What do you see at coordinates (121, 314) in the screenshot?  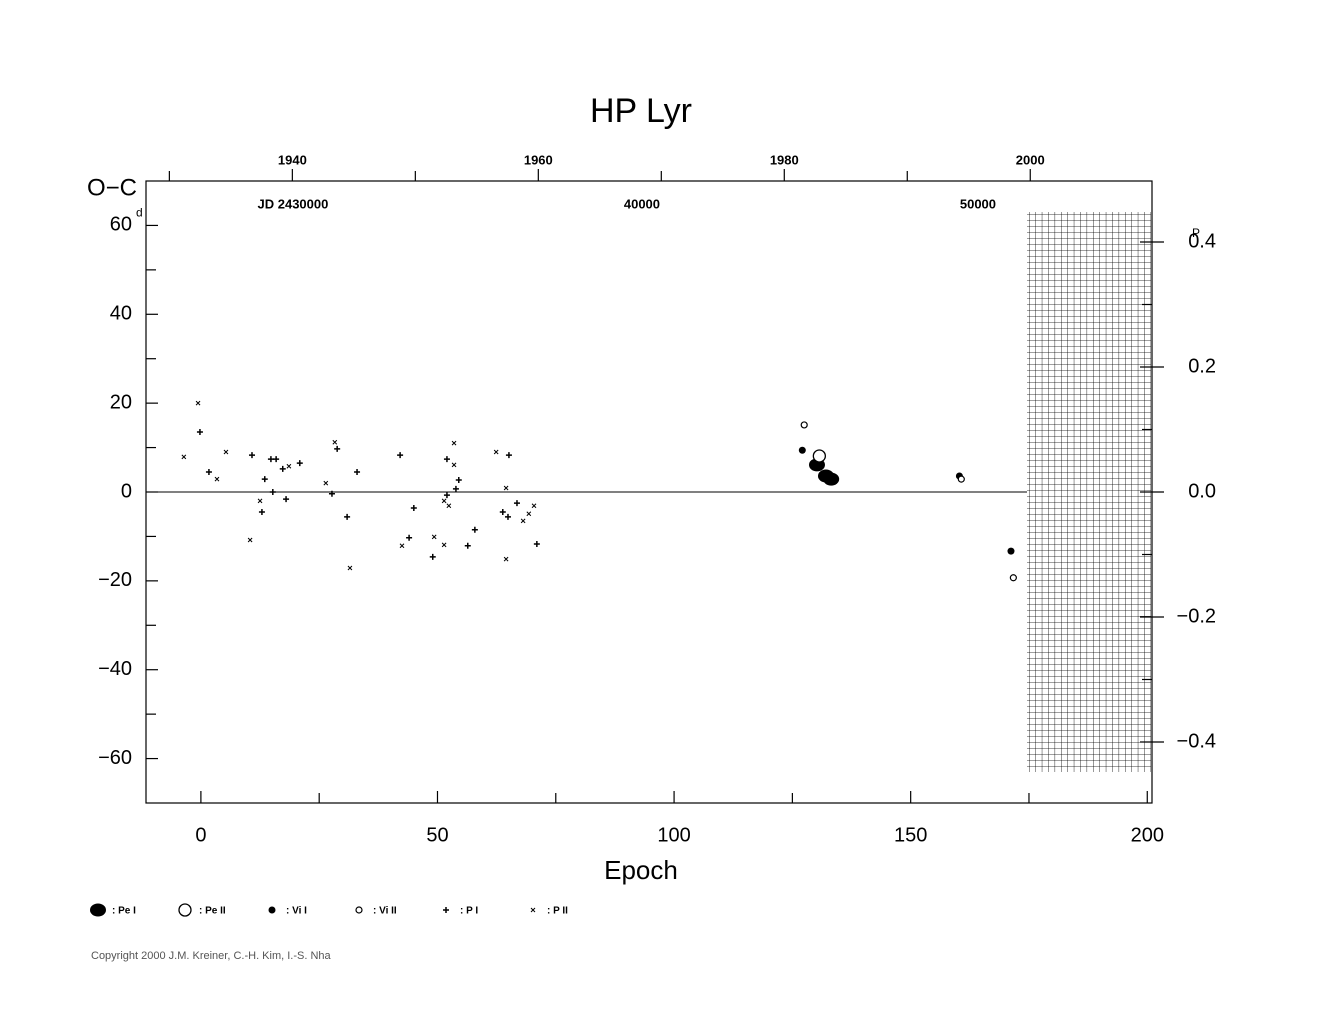 I see `y-tick-label: 40` at bounding box center [121, 314].